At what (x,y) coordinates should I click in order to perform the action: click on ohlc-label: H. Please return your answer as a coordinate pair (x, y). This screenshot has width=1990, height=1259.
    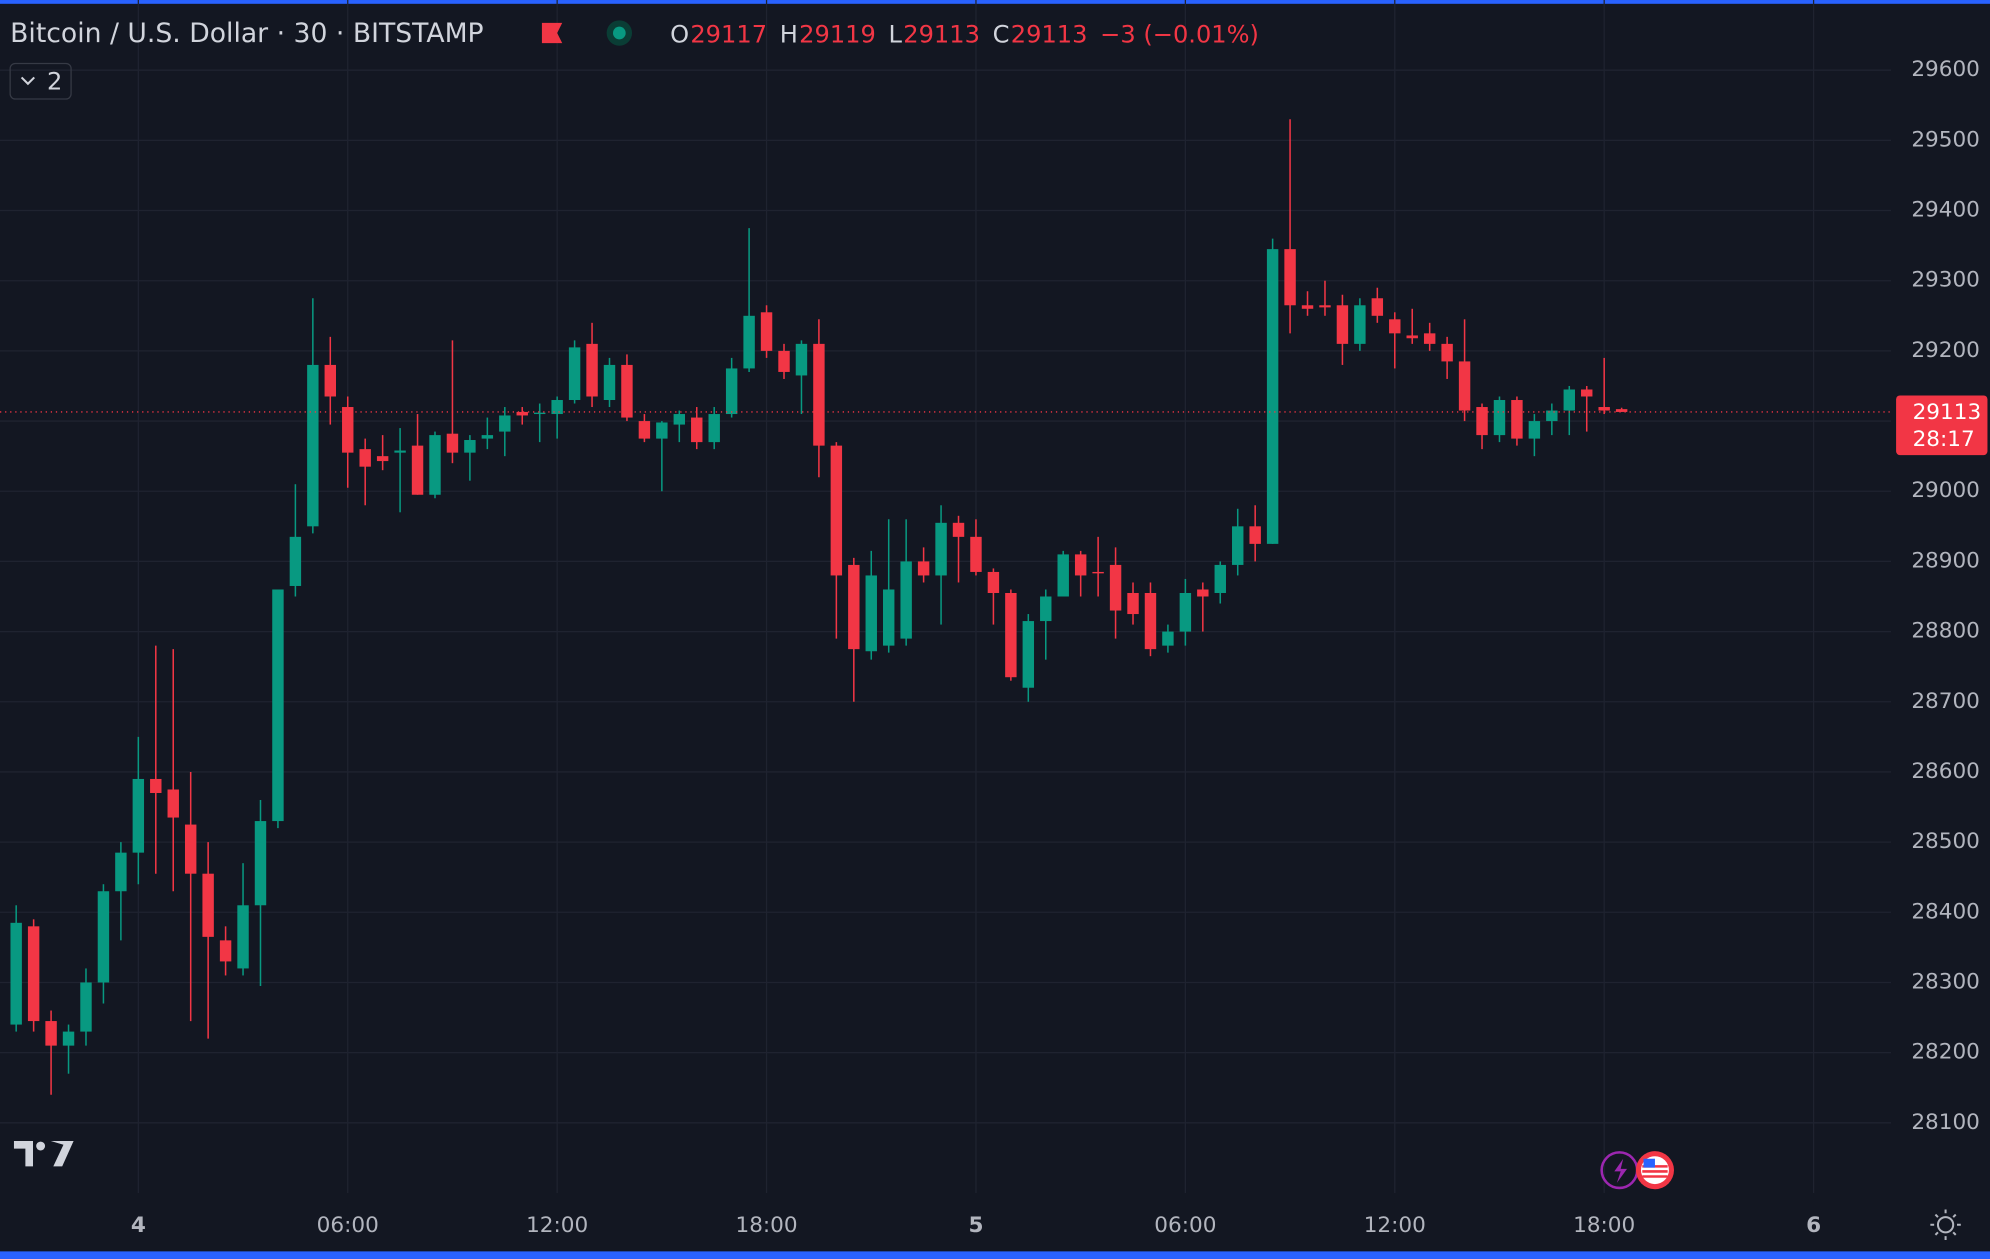
    Looking at the image, I should click on (789, 35).